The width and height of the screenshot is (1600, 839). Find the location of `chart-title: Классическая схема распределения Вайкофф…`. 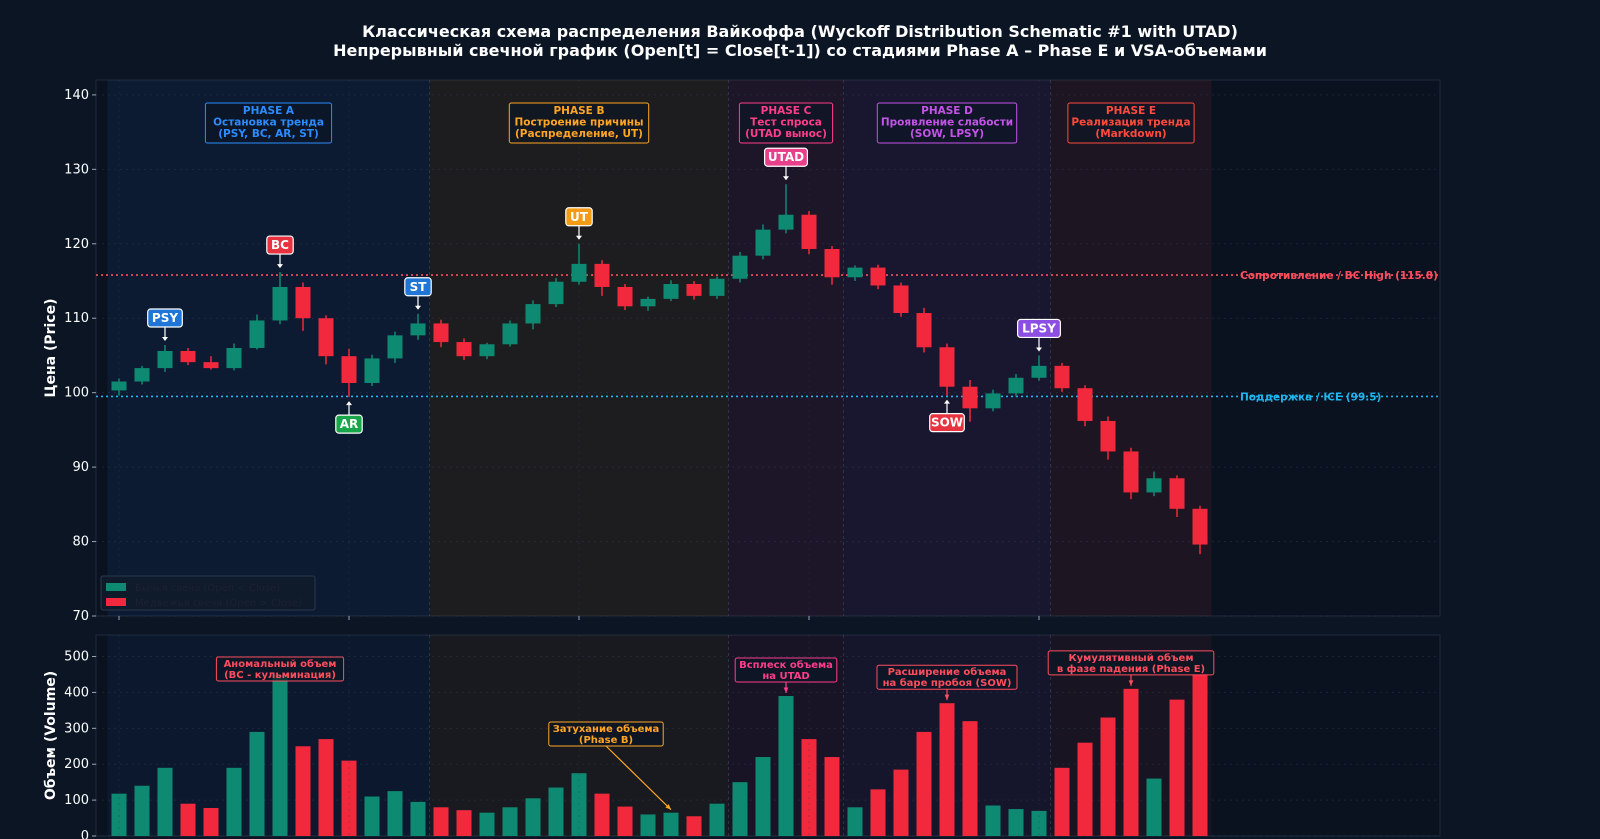

chart-title: Классическая схема распределения Вайкофф… is located at coordinates (800, 41).